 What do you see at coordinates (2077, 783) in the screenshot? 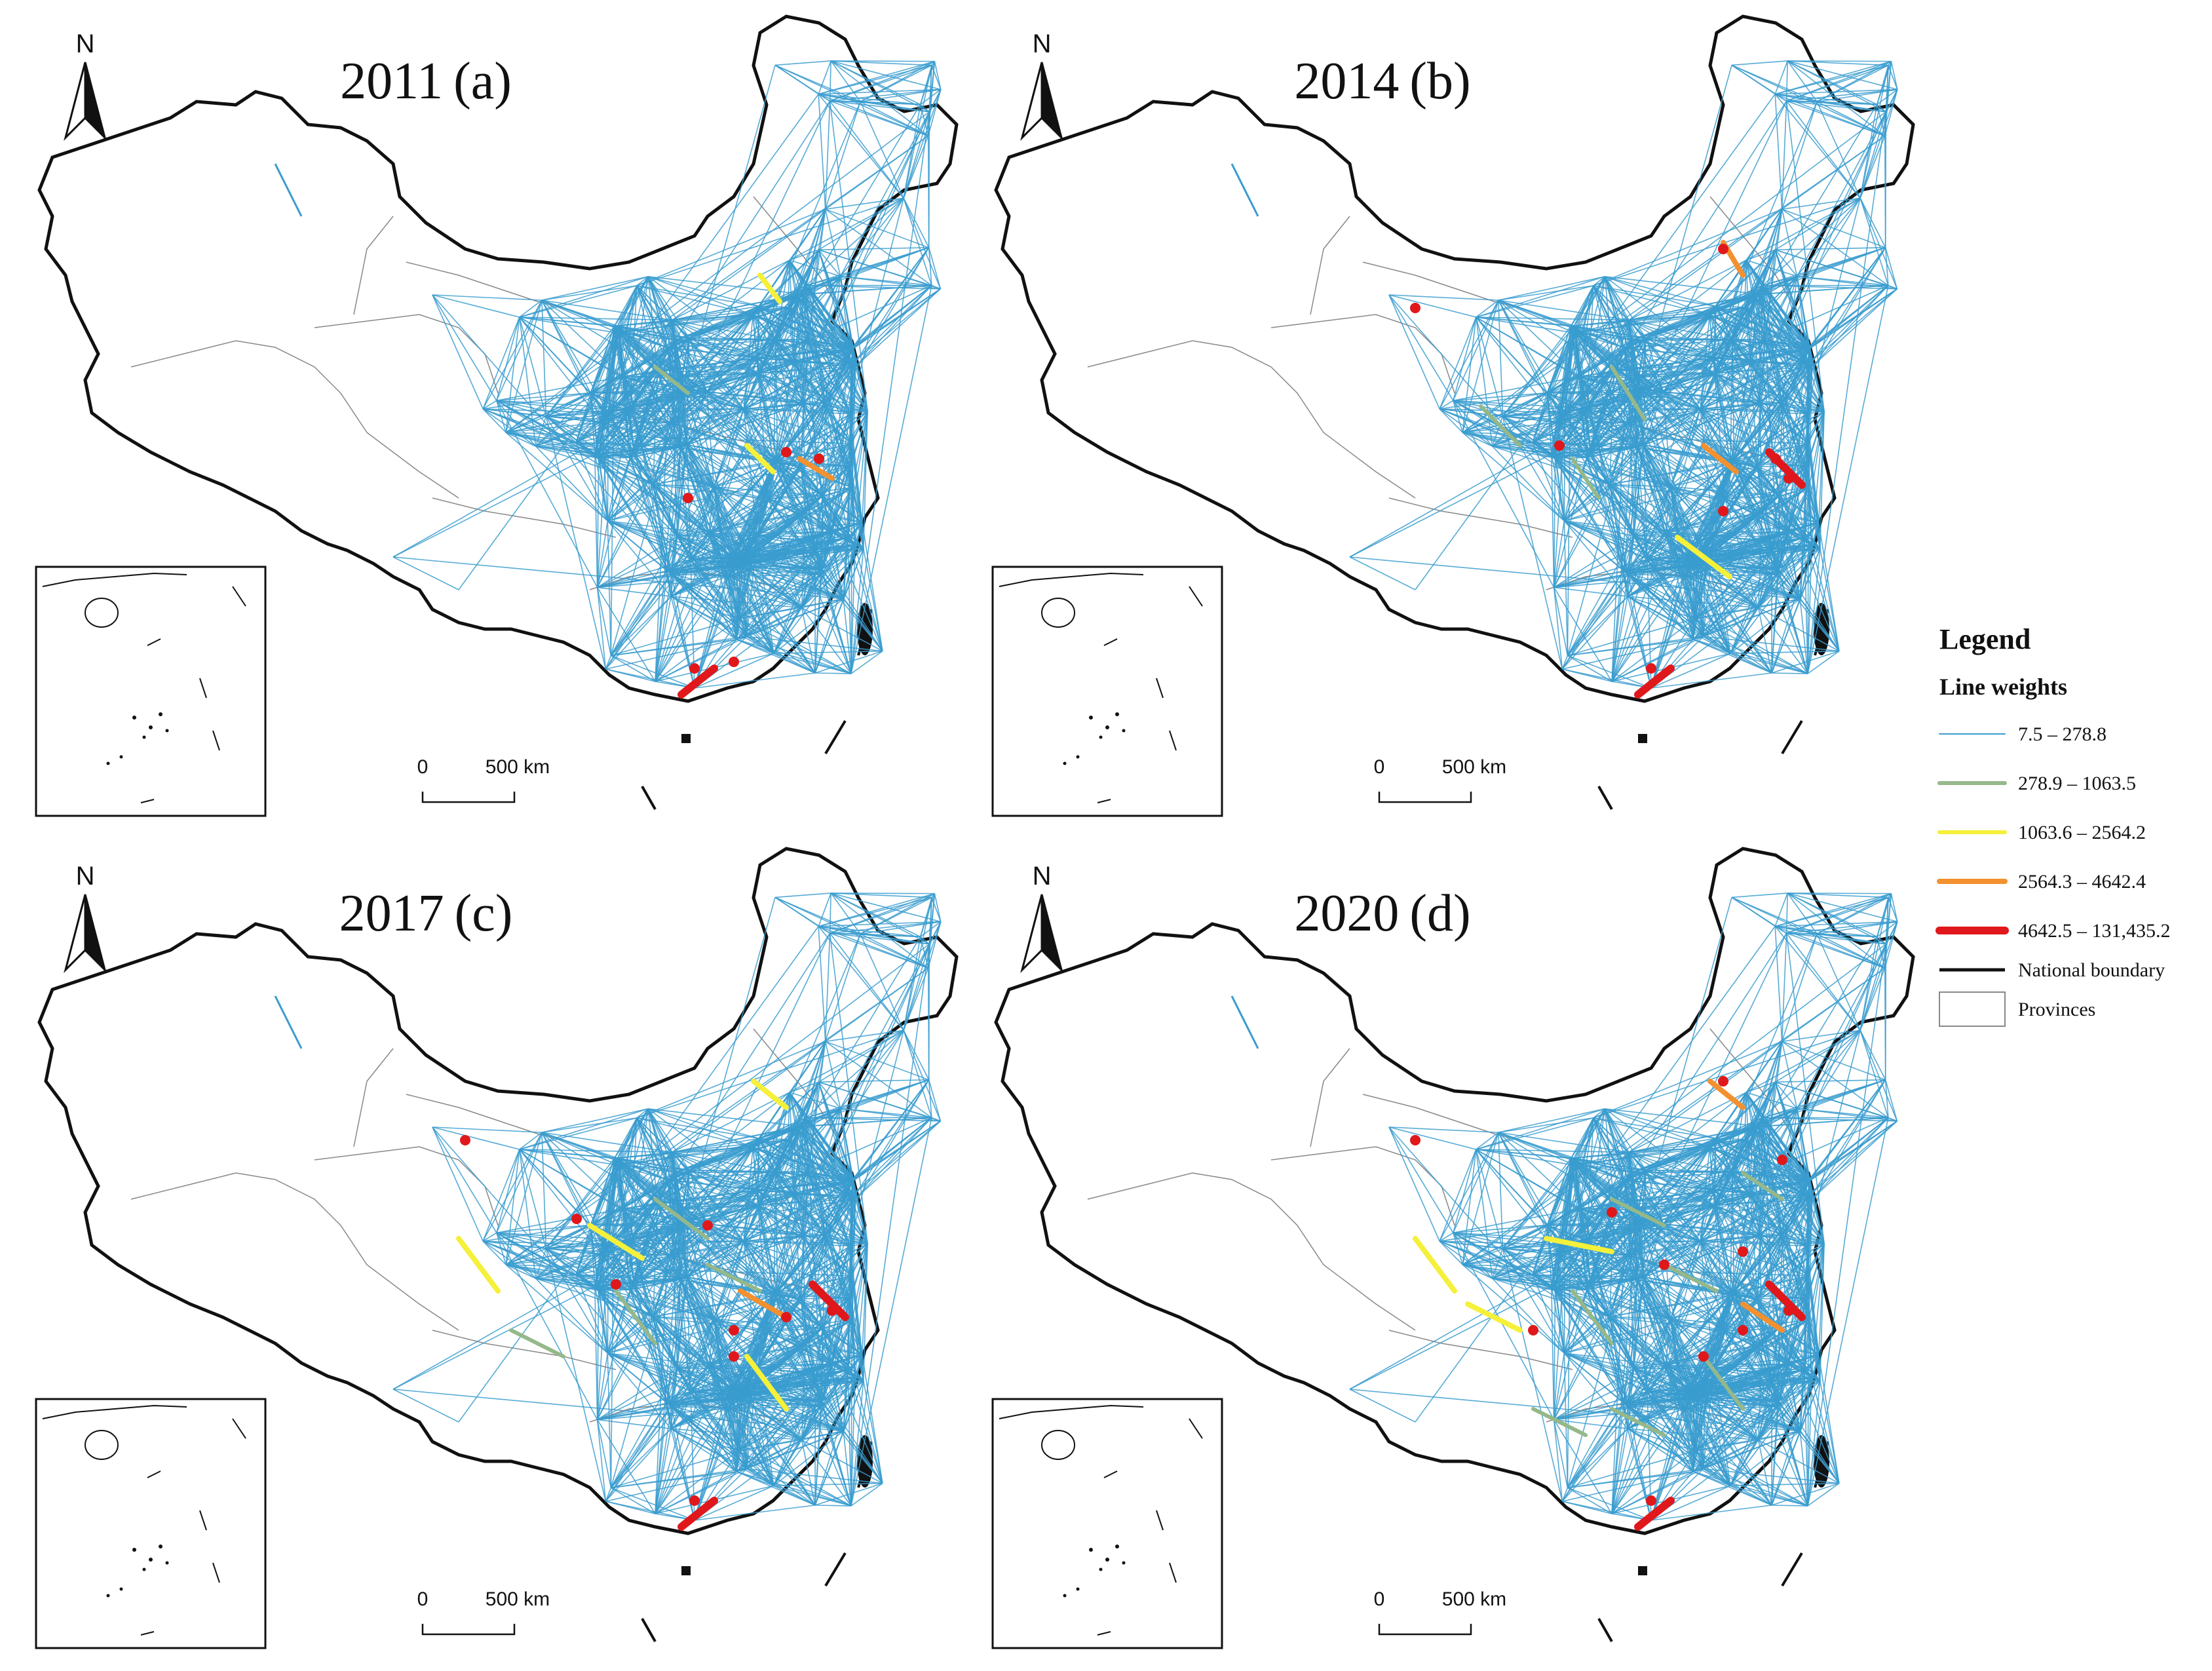
I see `legend-class-label: 278.9 – 1063.5` at bounding box center [2077, 783].